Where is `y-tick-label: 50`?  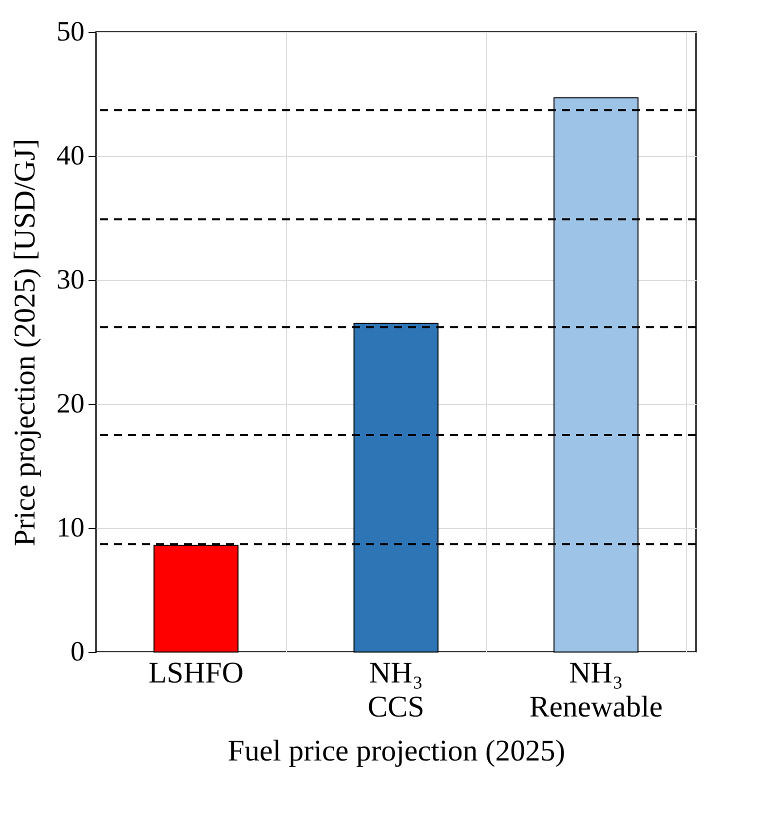
y-tick-label: 50 is located at coordinates (70, 32).